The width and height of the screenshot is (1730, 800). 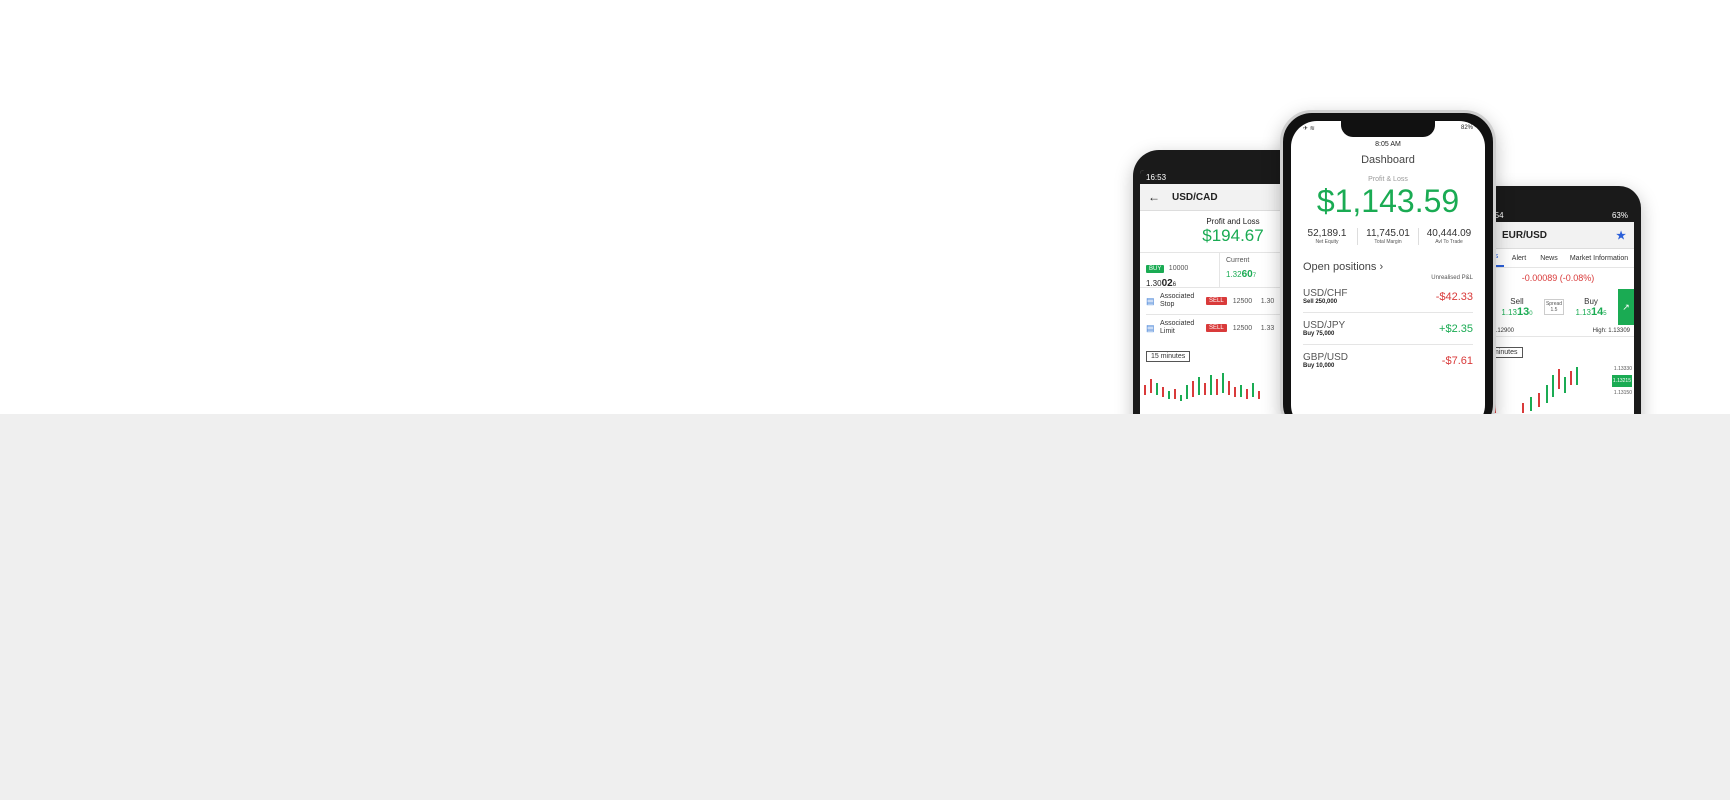 I want to click on high-value: High: 1.13309, so click(x=1611, y=331).